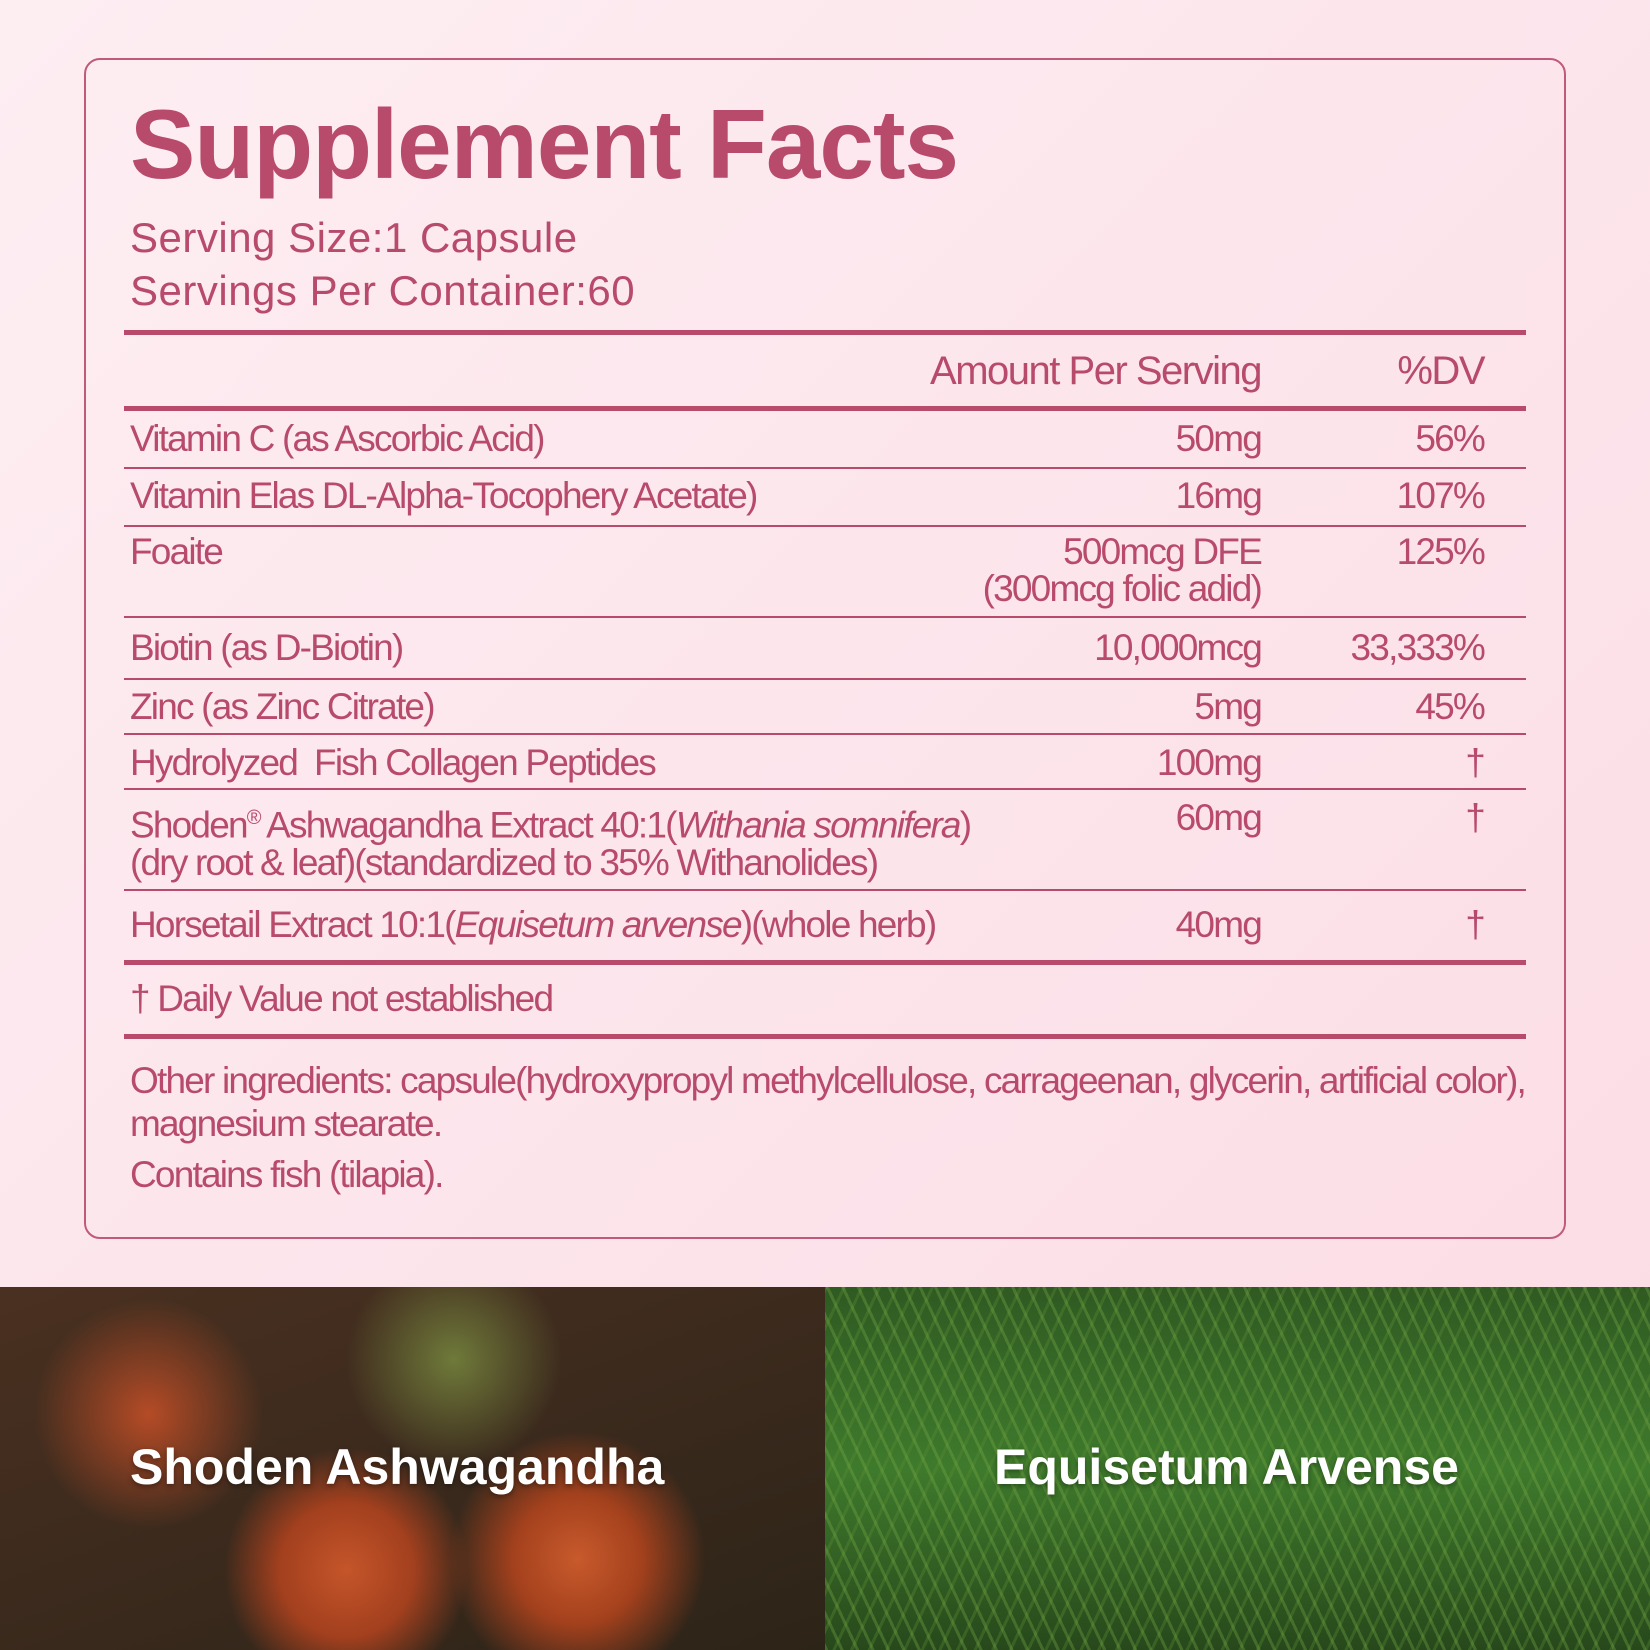  Describe the element at coordinates (337, 438) in the screenshot. I see `nutrient-name: Vitamin C (as Ascorbic Acid)` at that location.